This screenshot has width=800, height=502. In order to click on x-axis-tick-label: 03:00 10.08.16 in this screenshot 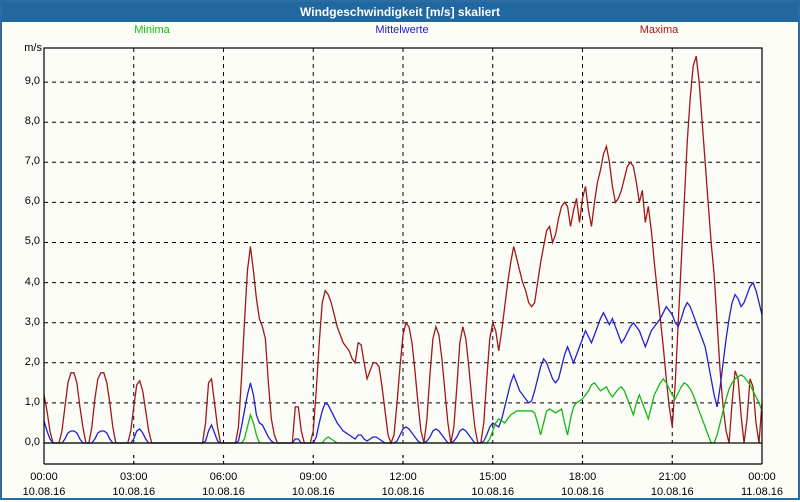, I will do `click(134, 485)`.